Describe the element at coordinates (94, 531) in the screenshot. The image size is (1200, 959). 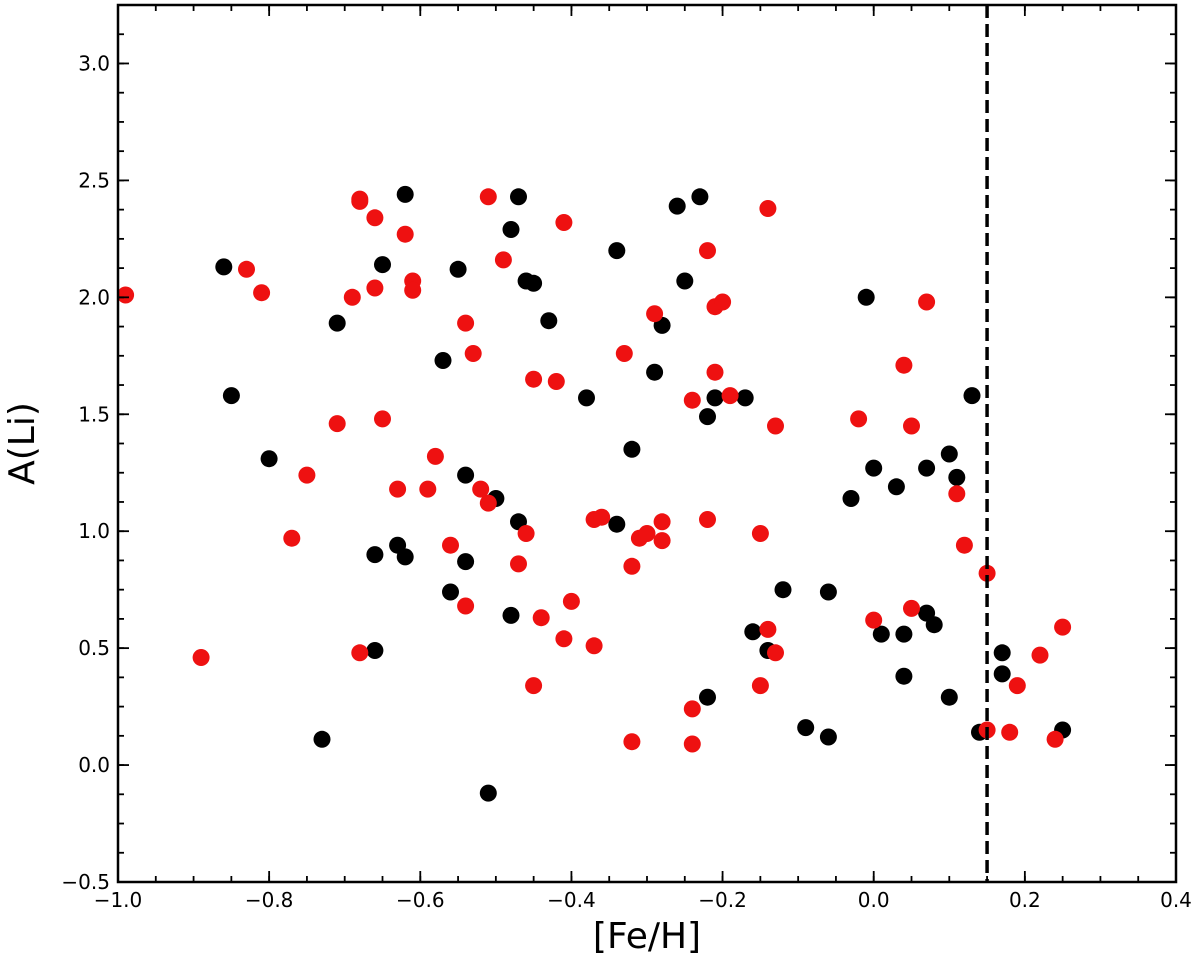
I see `y-tick-label: 1.0` at that location.